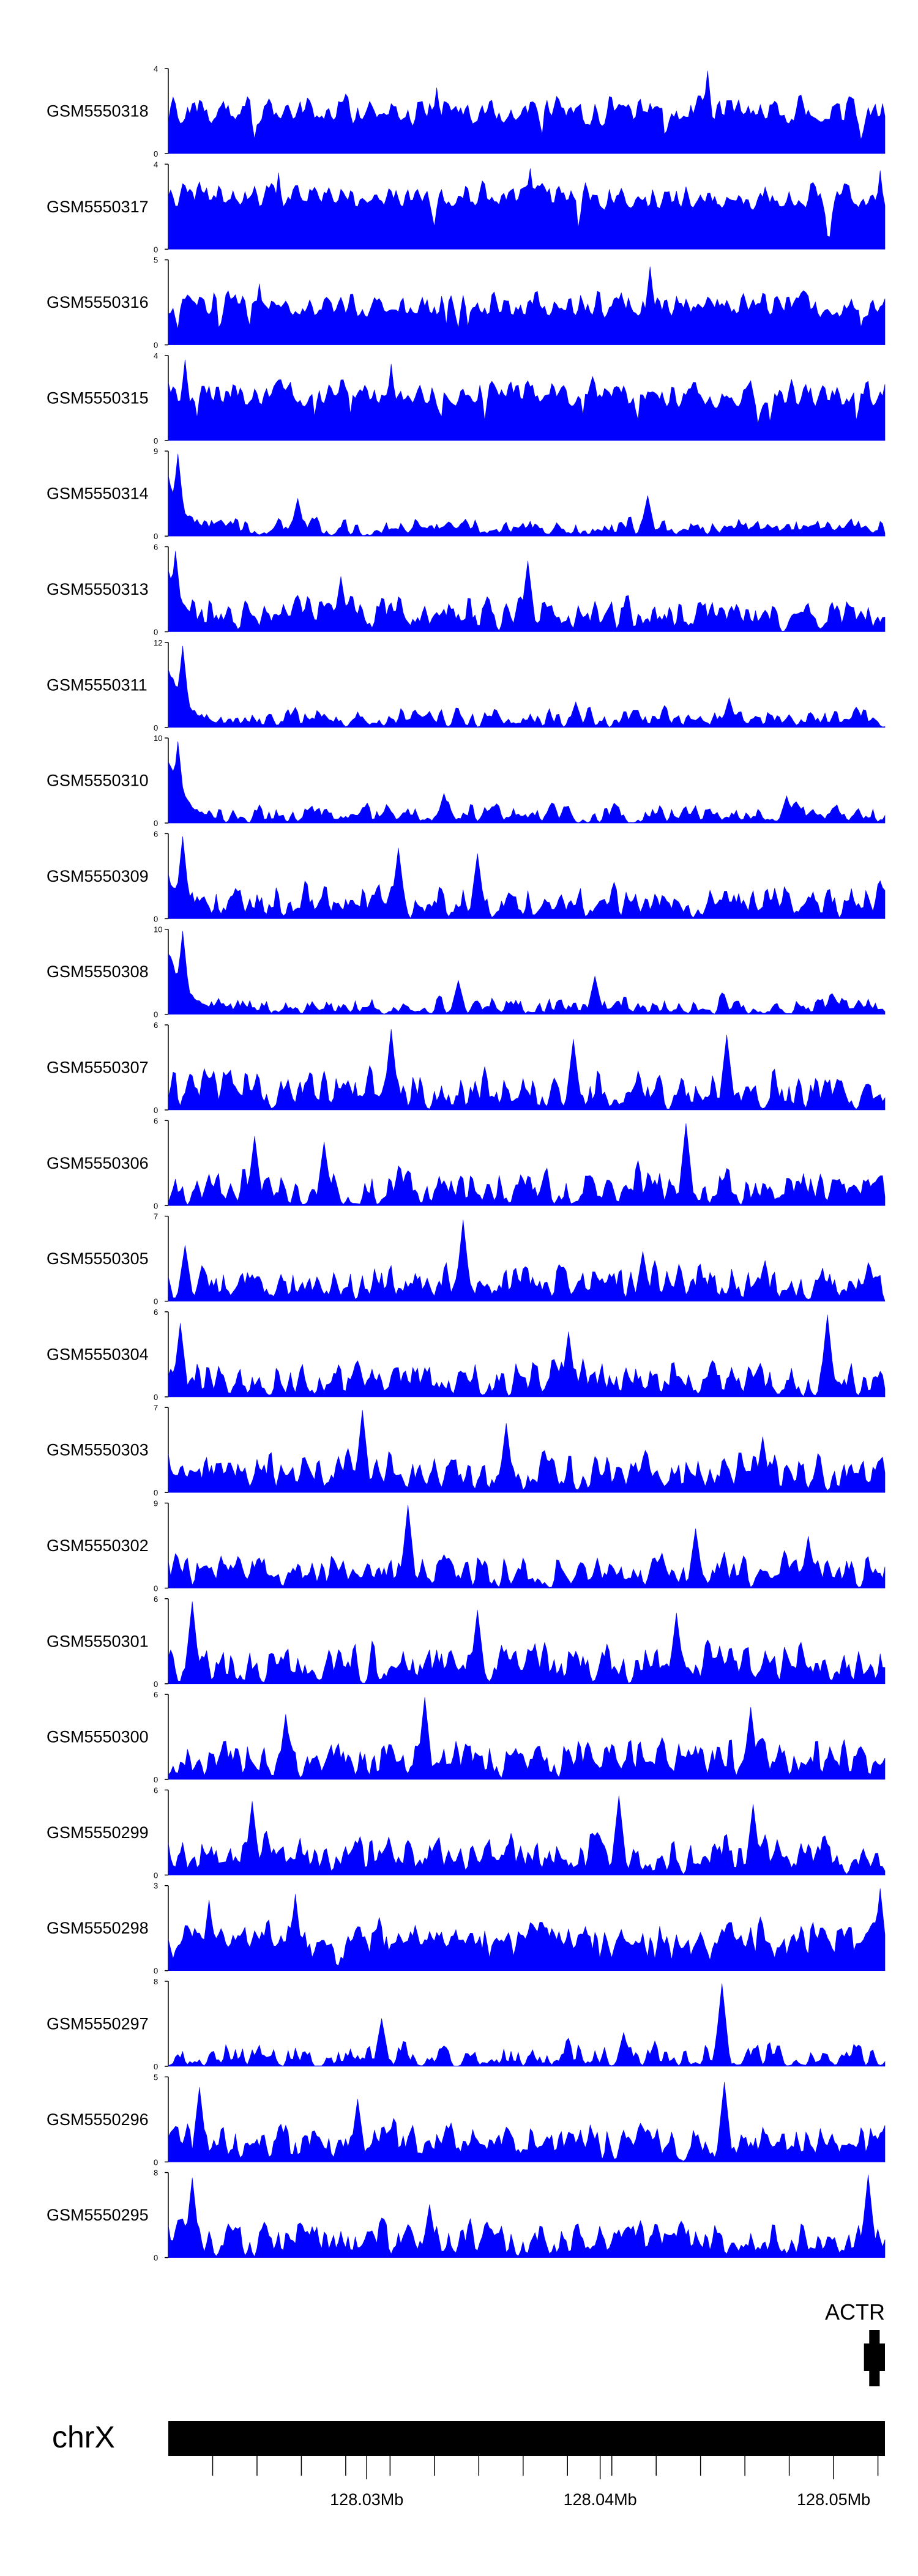 The width and height of the screenshot is (918, 2576). I want to click on track-GSM5550299: GSM5550299 6 0, so click(466, 1833).